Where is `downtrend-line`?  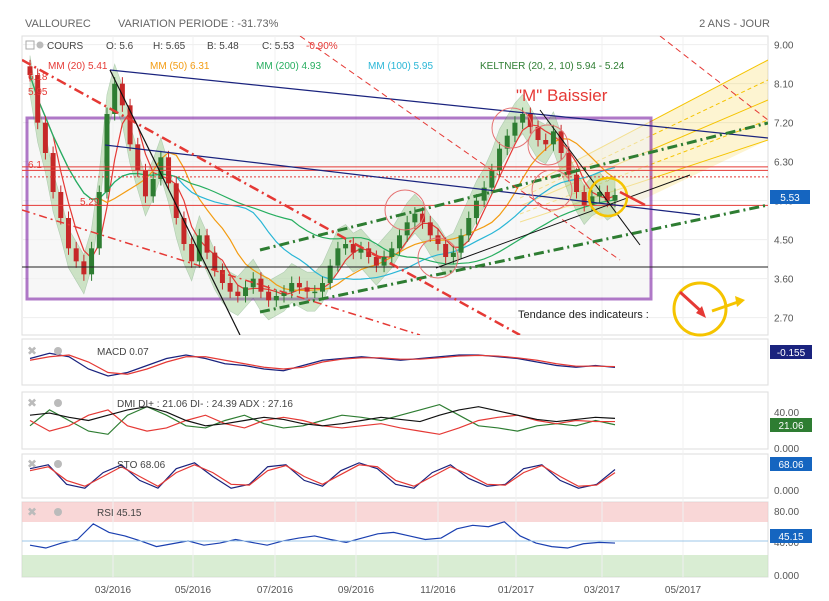
downtrend-line is located at coordinates (460, 148).